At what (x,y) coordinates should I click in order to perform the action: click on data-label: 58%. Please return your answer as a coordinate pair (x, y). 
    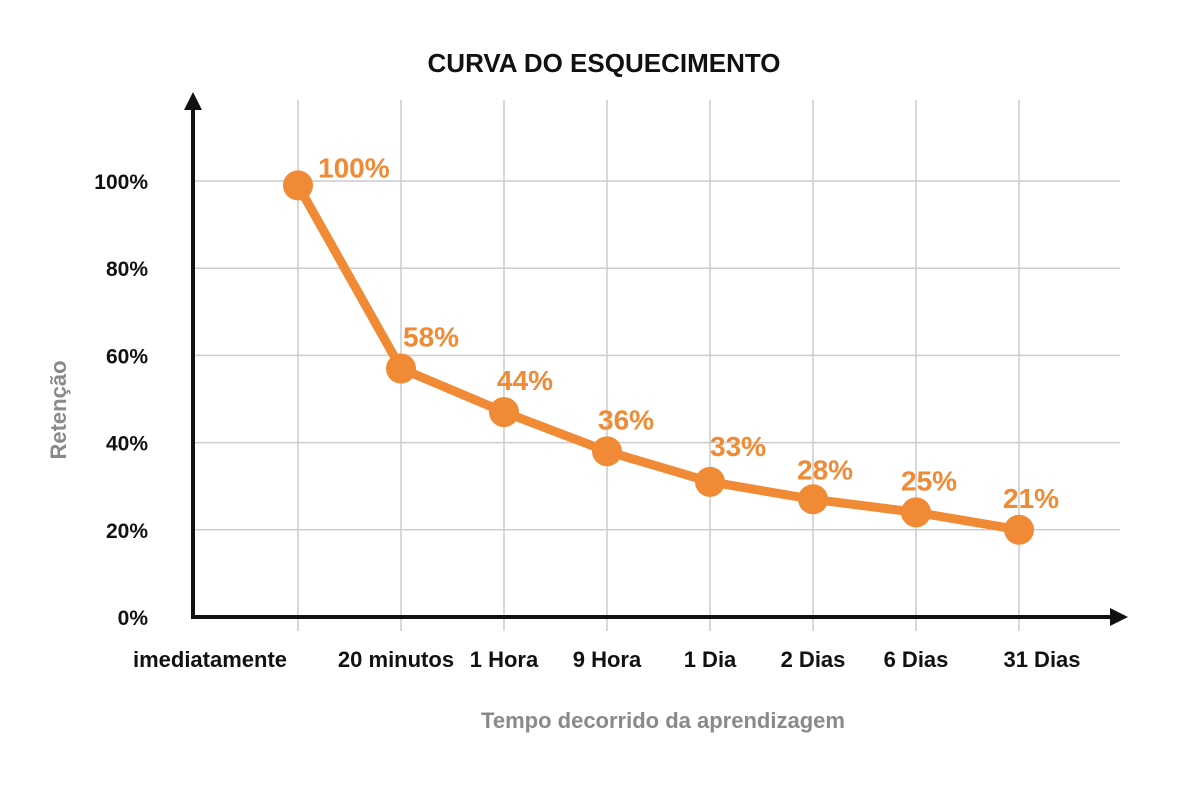
    Looking at the image, I should click on (431, 336).